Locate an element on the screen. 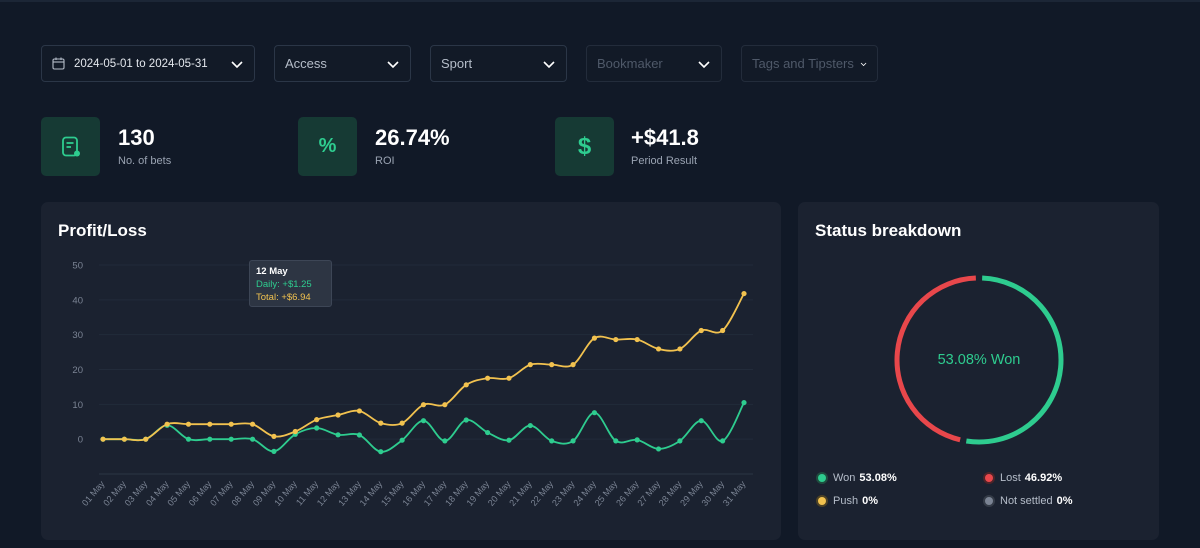 This screenshot has height=548, width=1200. legend-not-settled-label: Not settled is located at coordinates (1026, 501).